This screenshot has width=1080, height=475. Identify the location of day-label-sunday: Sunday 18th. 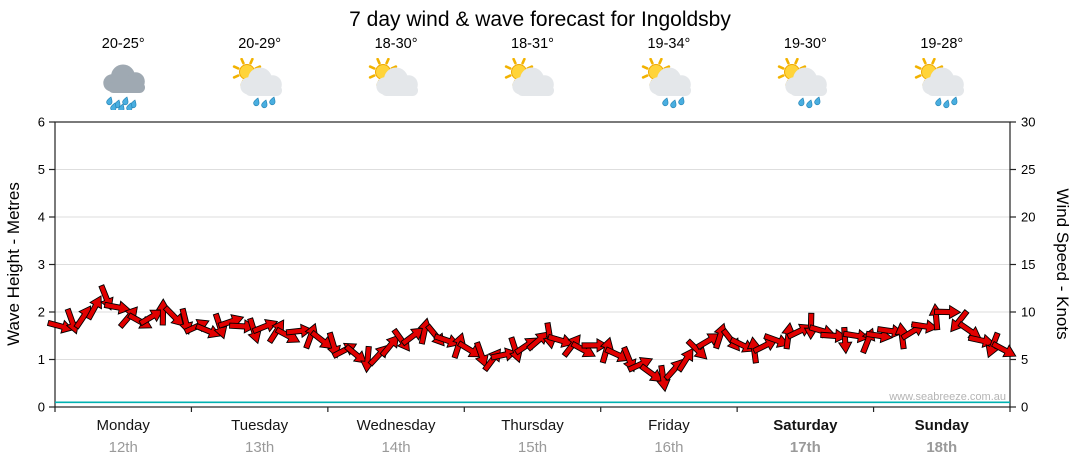
(942, 436).